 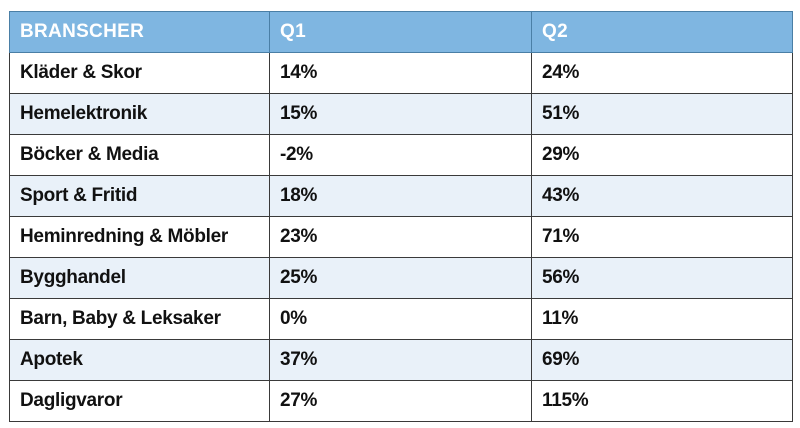 I want to click on row-category-label: Sport & Fritid, so click(x=139, y=196).